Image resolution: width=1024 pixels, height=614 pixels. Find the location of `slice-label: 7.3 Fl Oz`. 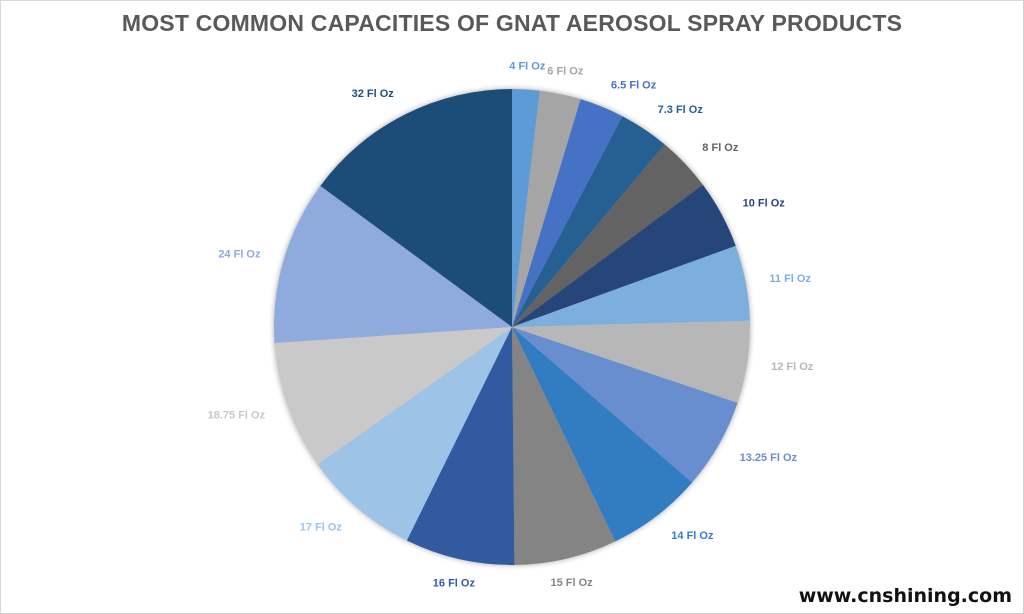

slice-label: 7.3 Fl Oz is located at coordinates (681, 110).